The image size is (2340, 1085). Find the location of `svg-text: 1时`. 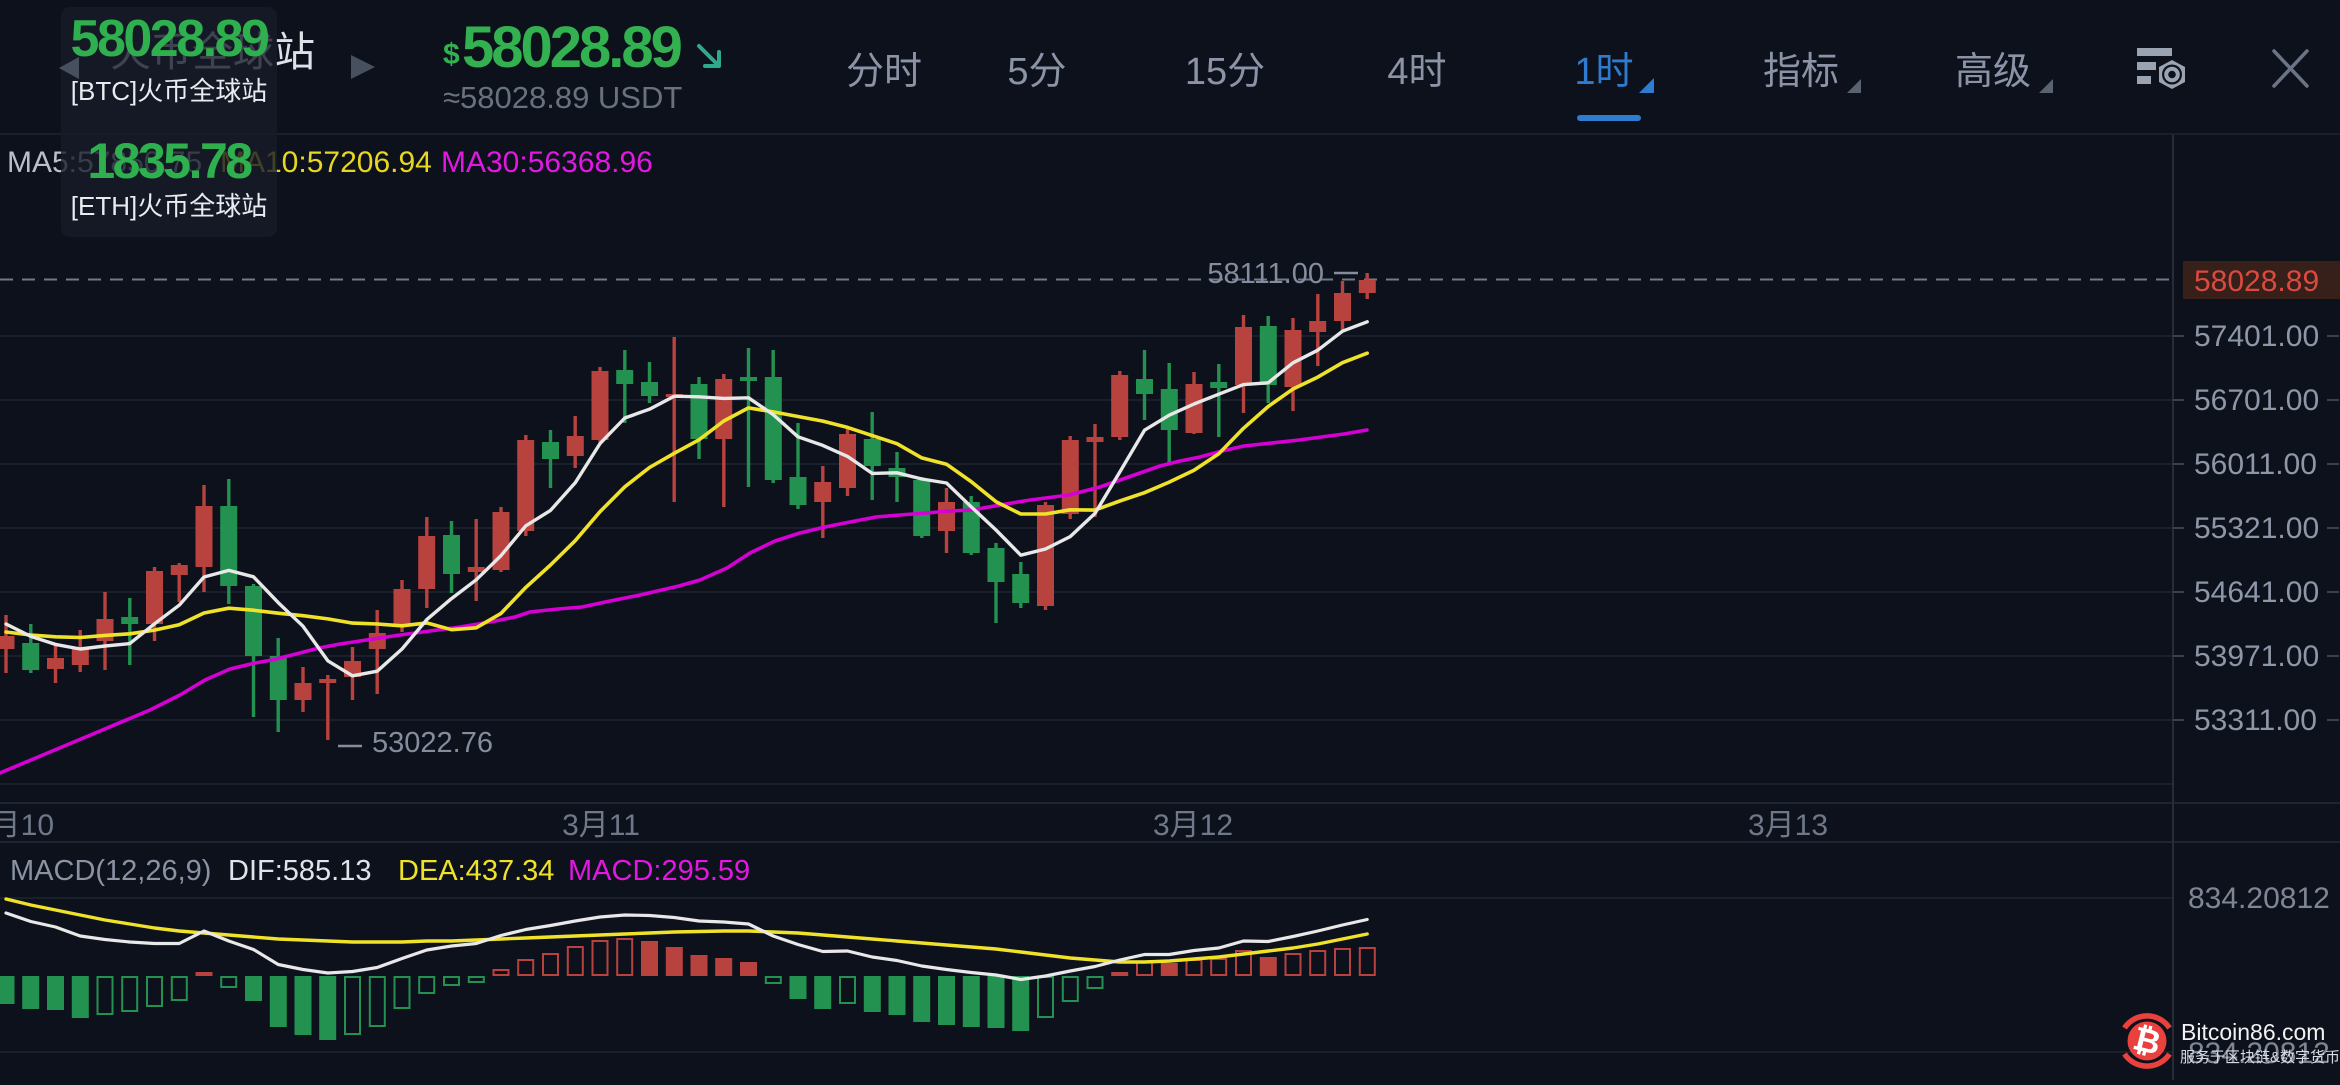

svg-text: 1时 is located at coordinates (1603, 72).